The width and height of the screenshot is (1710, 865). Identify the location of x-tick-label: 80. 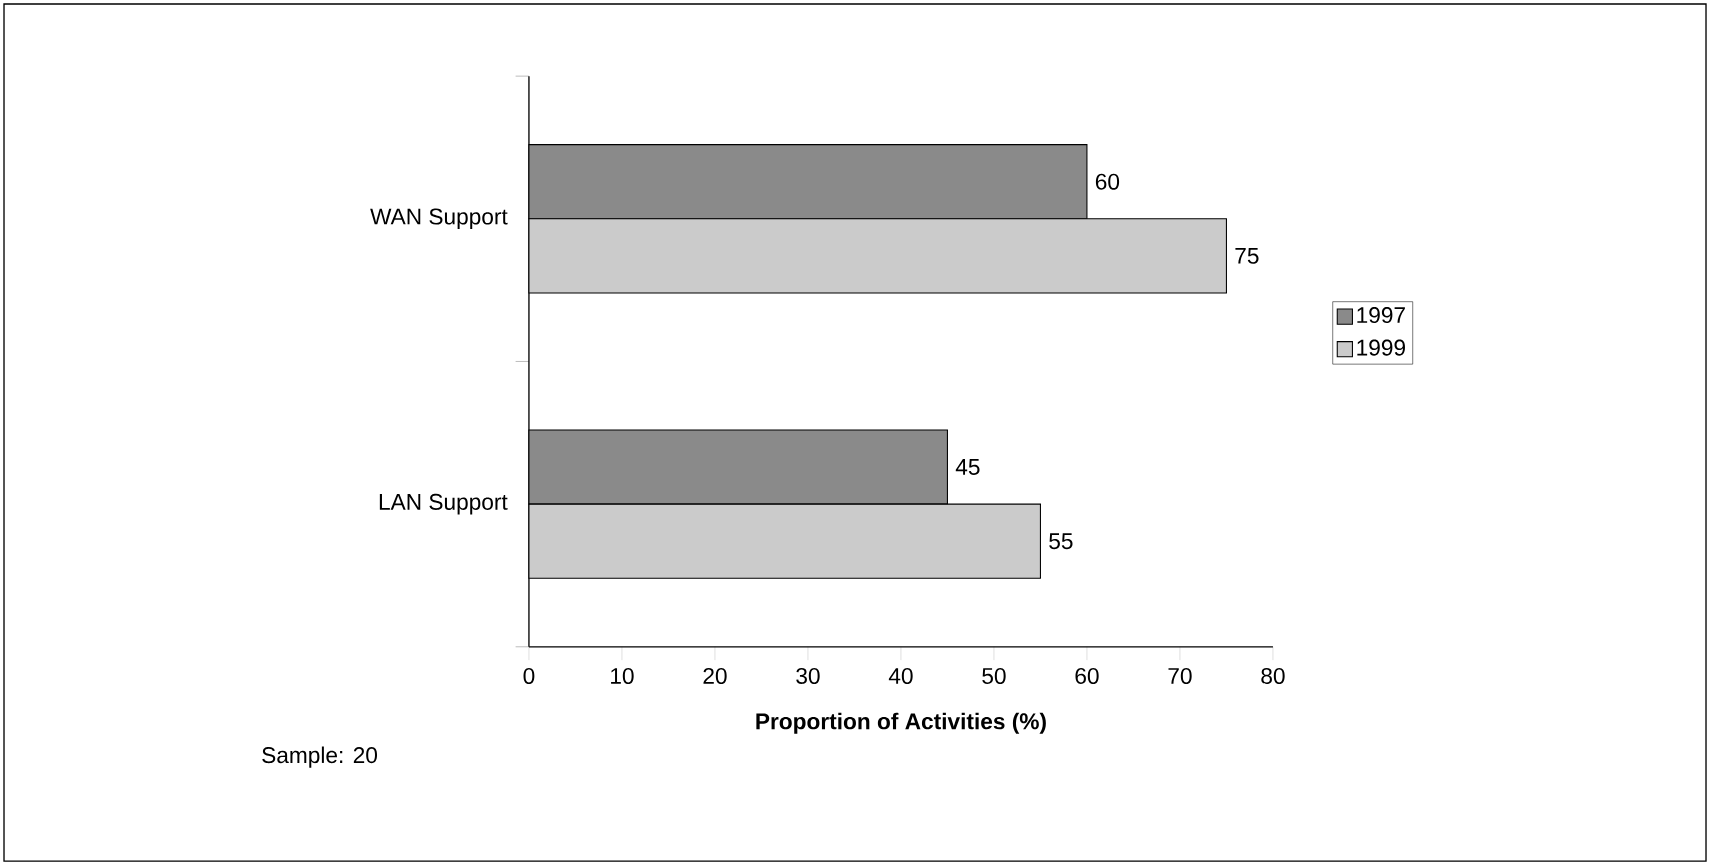
(1273, 675).